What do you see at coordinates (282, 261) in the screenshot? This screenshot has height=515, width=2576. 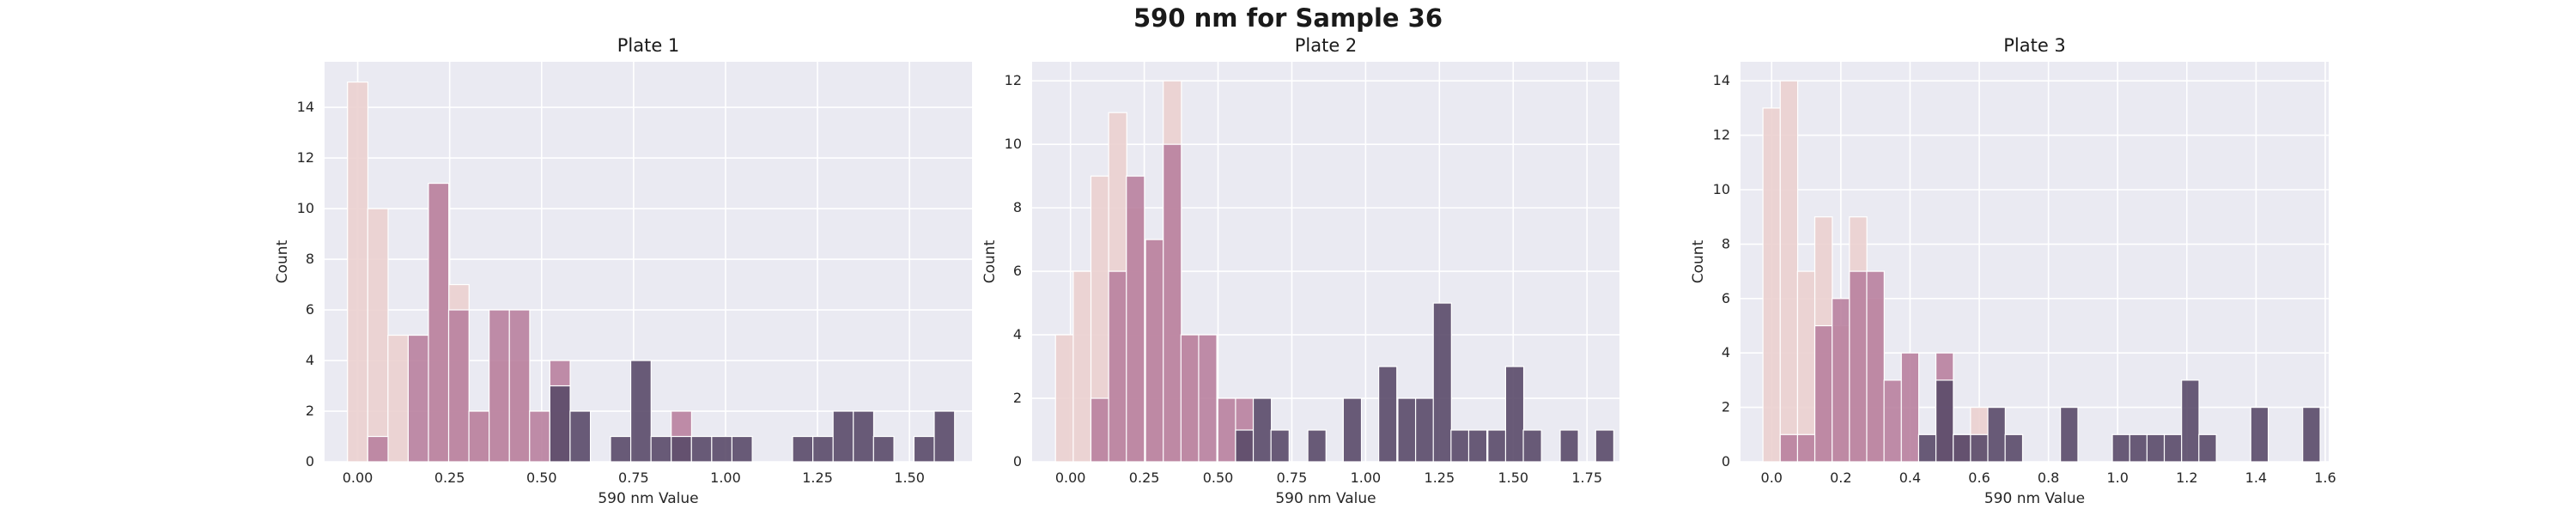 I see `y-axis-label: Count` at bounding box center [282, 261].